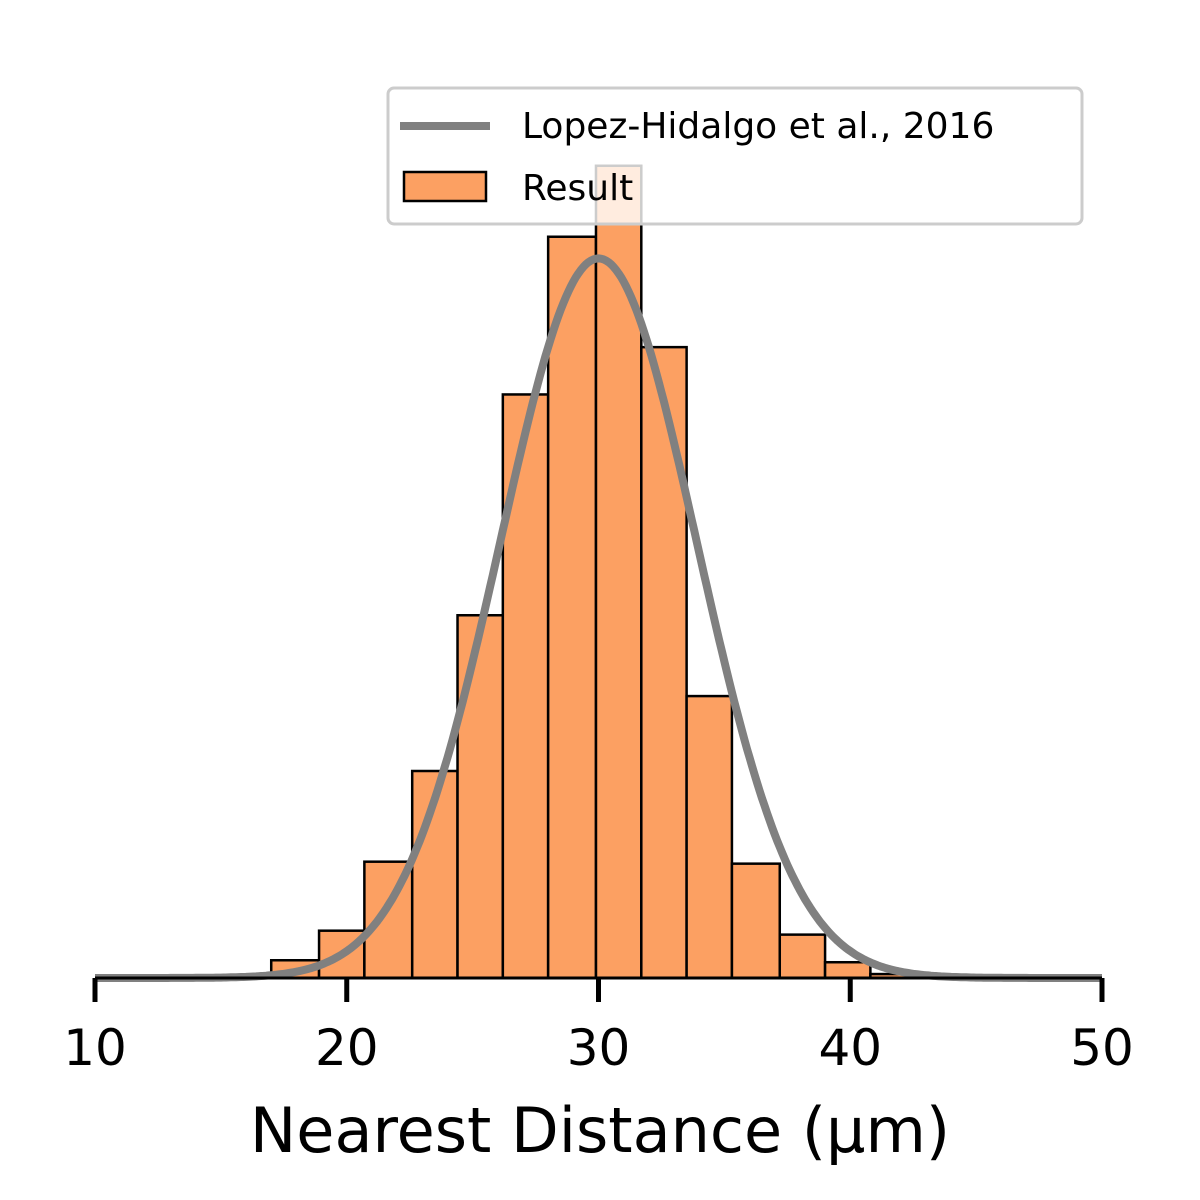 The width and height of the screenshot is (1200, 1200). I want to click on x-tick-label: 10, so click(95, 1048).